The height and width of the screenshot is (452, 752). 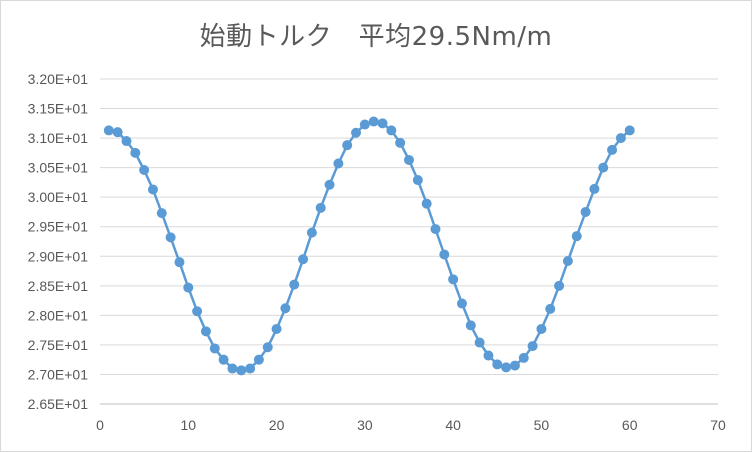 What do you see at coordinates (100, 425) in the screenshot?
I see `x-tick-label: 0` at bounding box center [100, 425].